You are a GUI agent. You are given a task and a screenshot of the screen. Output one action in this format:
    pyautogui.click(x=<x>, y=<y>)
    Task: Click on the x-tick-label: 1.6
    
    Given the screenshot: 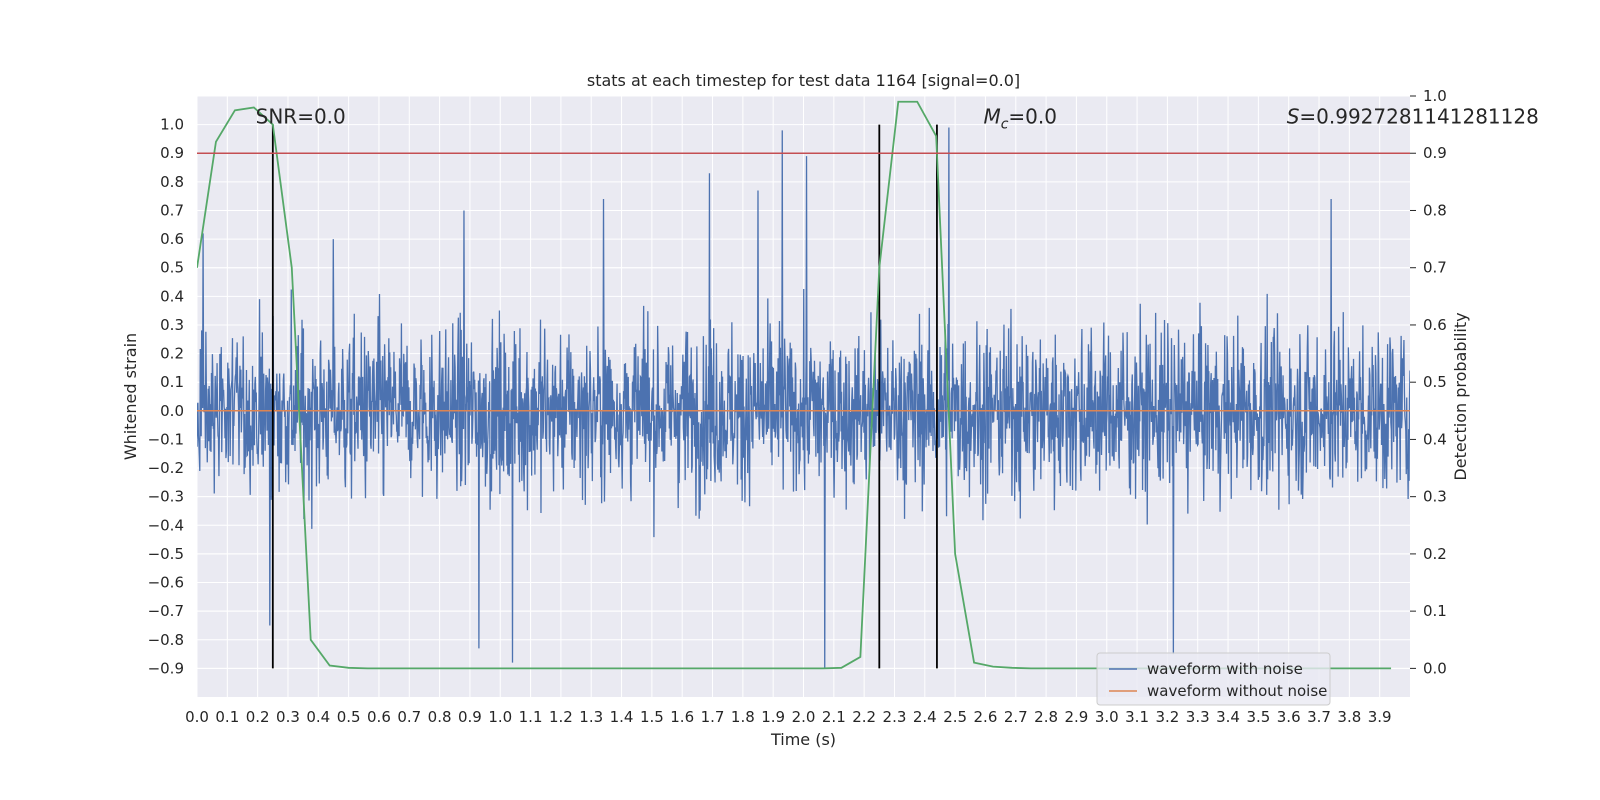 What is the action you would take?
    pyautogui.click(x=682, y=717)
    